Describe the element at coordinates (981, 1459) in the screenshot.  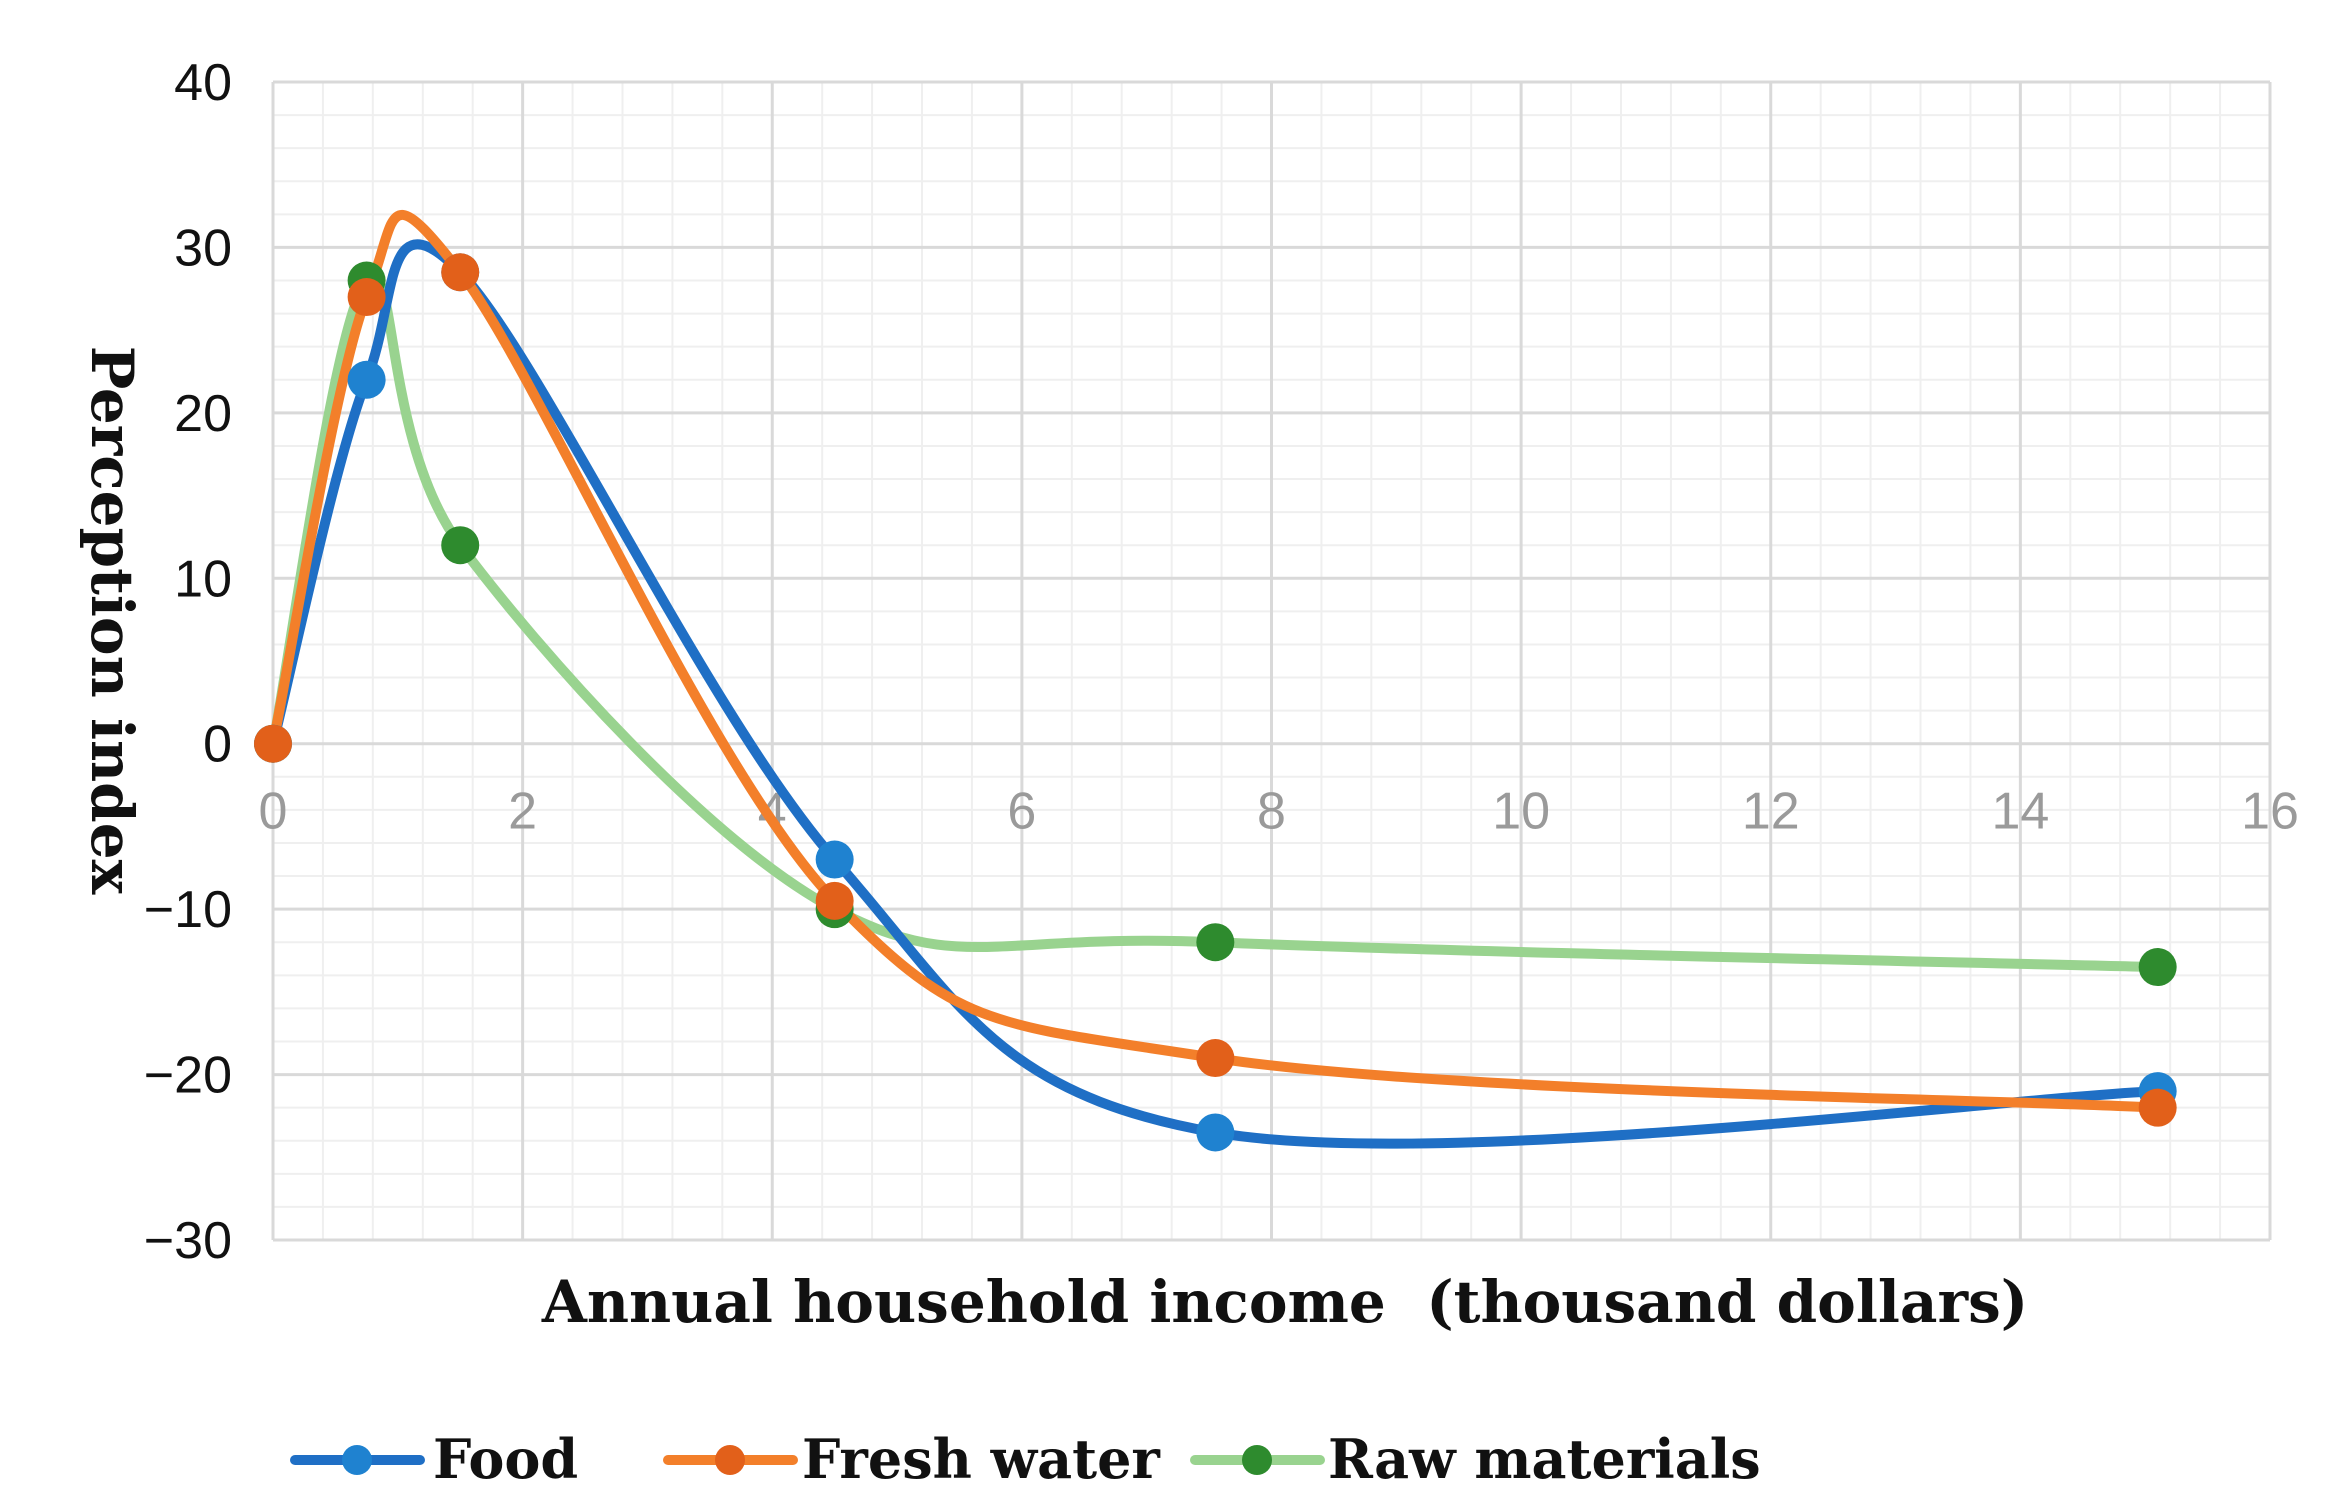
I see `legend-label-fresh-water: Fresh water` at that location.